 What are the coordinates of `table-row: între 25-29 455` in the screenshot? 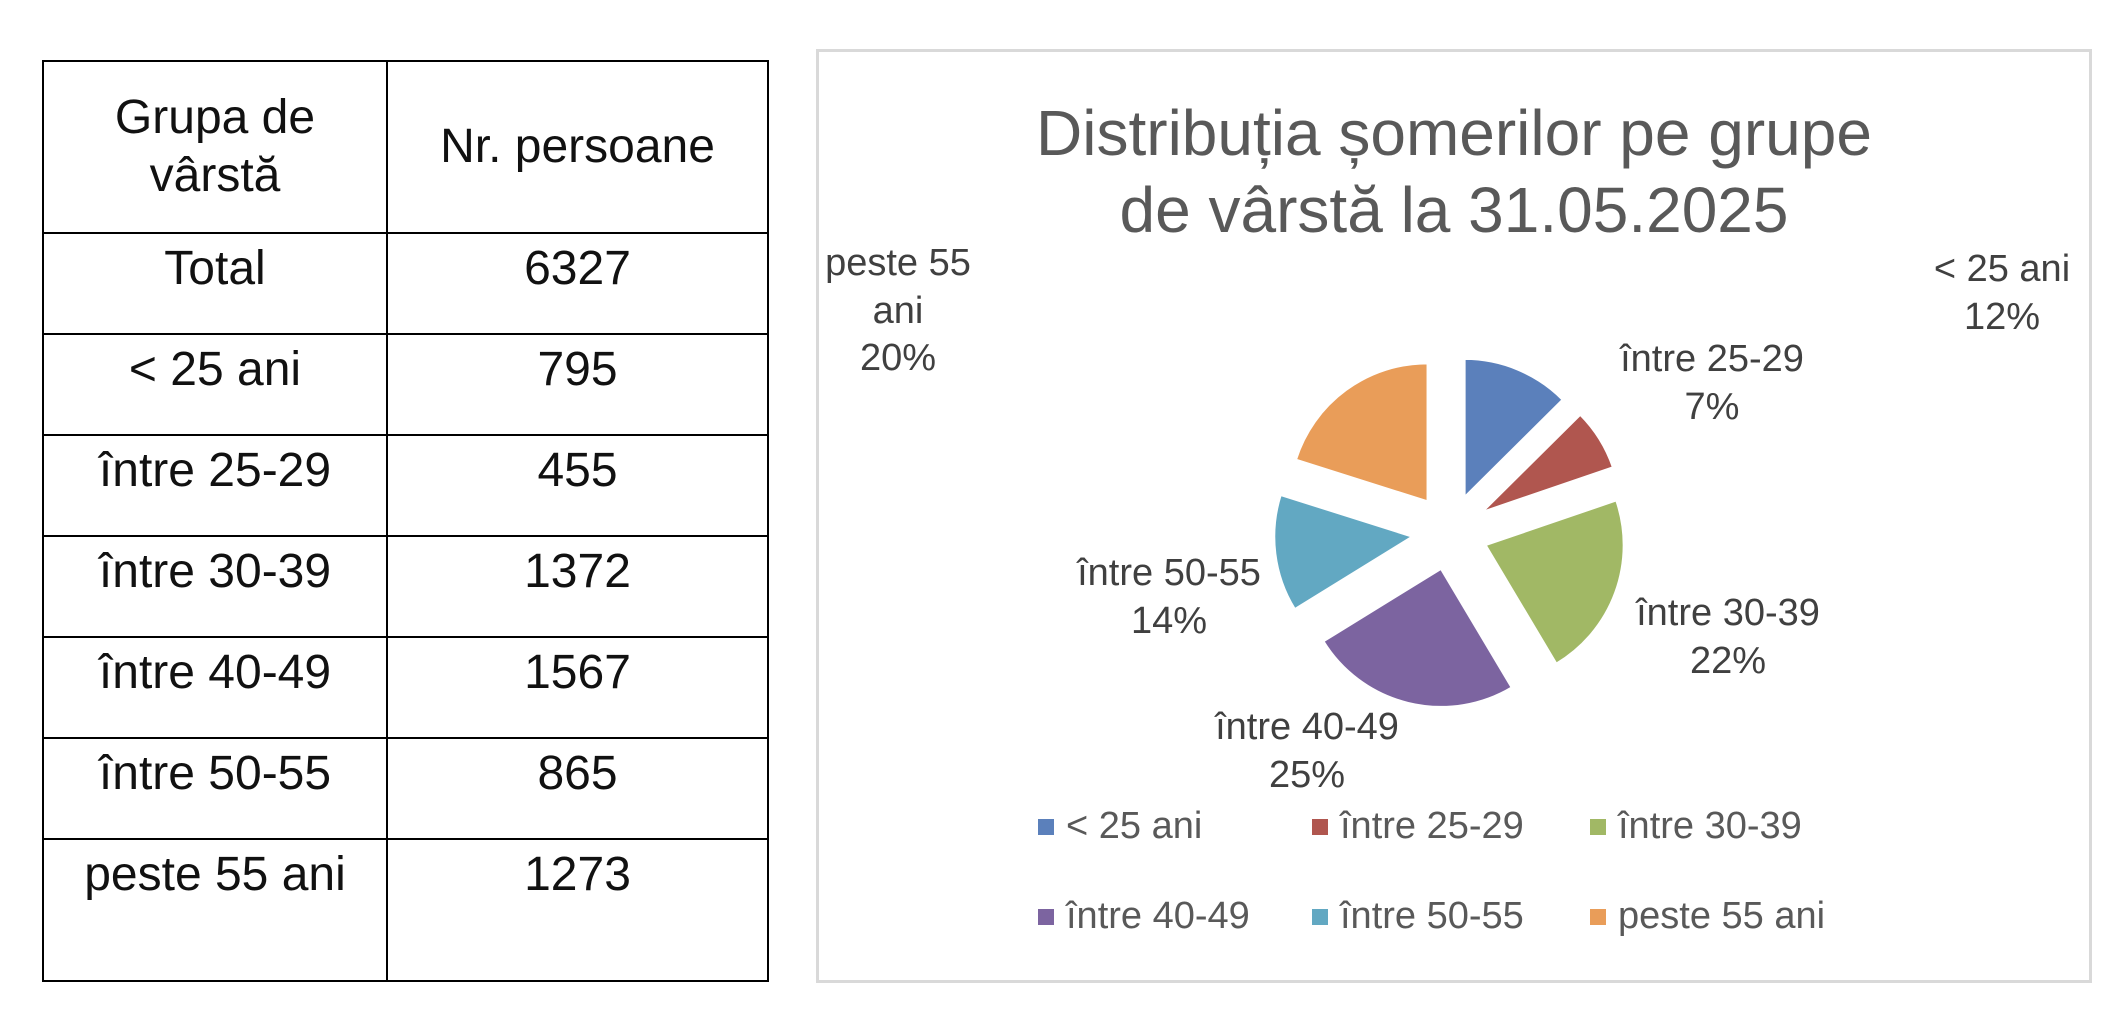 It's located at (405, 485).